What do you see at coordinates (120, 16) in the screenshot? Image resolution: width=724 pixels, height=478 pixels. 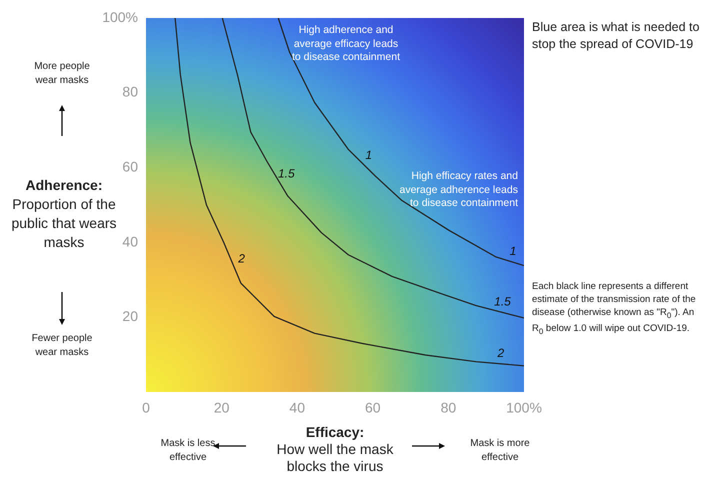 I see `y-tick-label: 100%` at bounding box center [120, 16].